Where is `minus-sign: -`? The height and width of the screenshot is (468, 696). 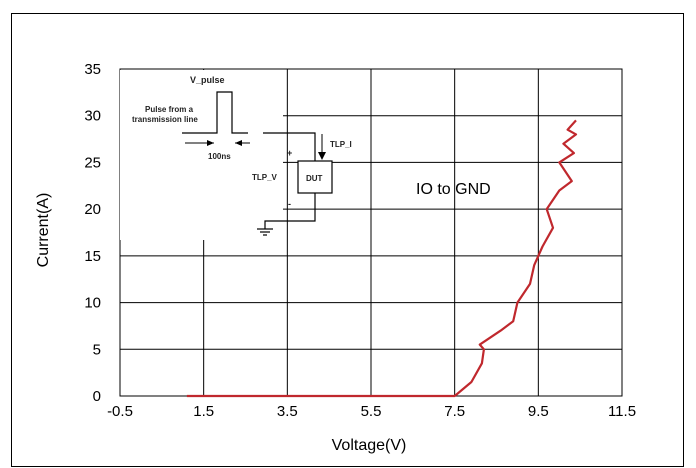 minus-sign: - is located at coordinates (289, 204).